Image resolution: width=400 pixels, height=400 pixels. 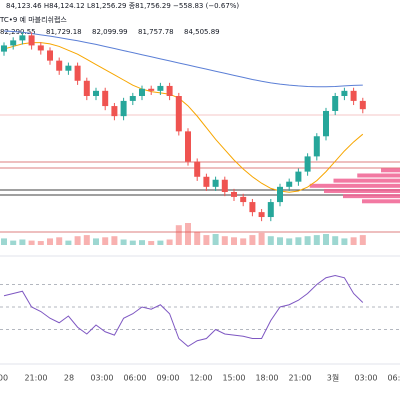 I want to click on x-tick-label: 3월, so click(x=333, y=378).